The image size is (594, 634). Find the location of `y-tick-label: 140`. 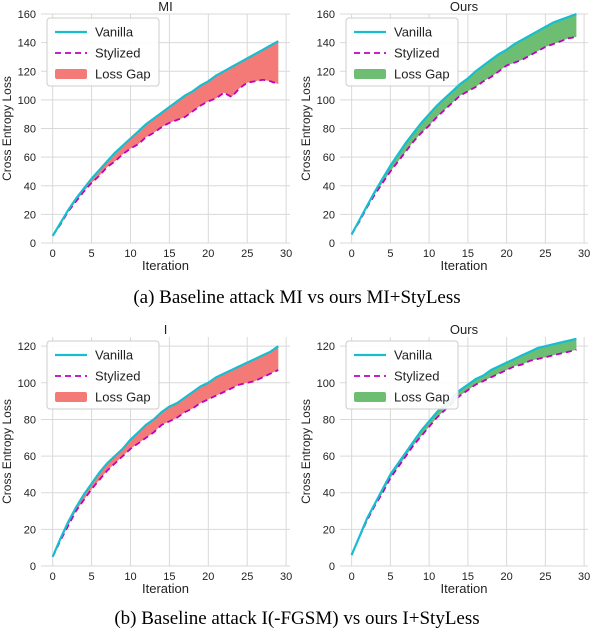

y-tick-label: 140 is located at coordinates (326, 44).